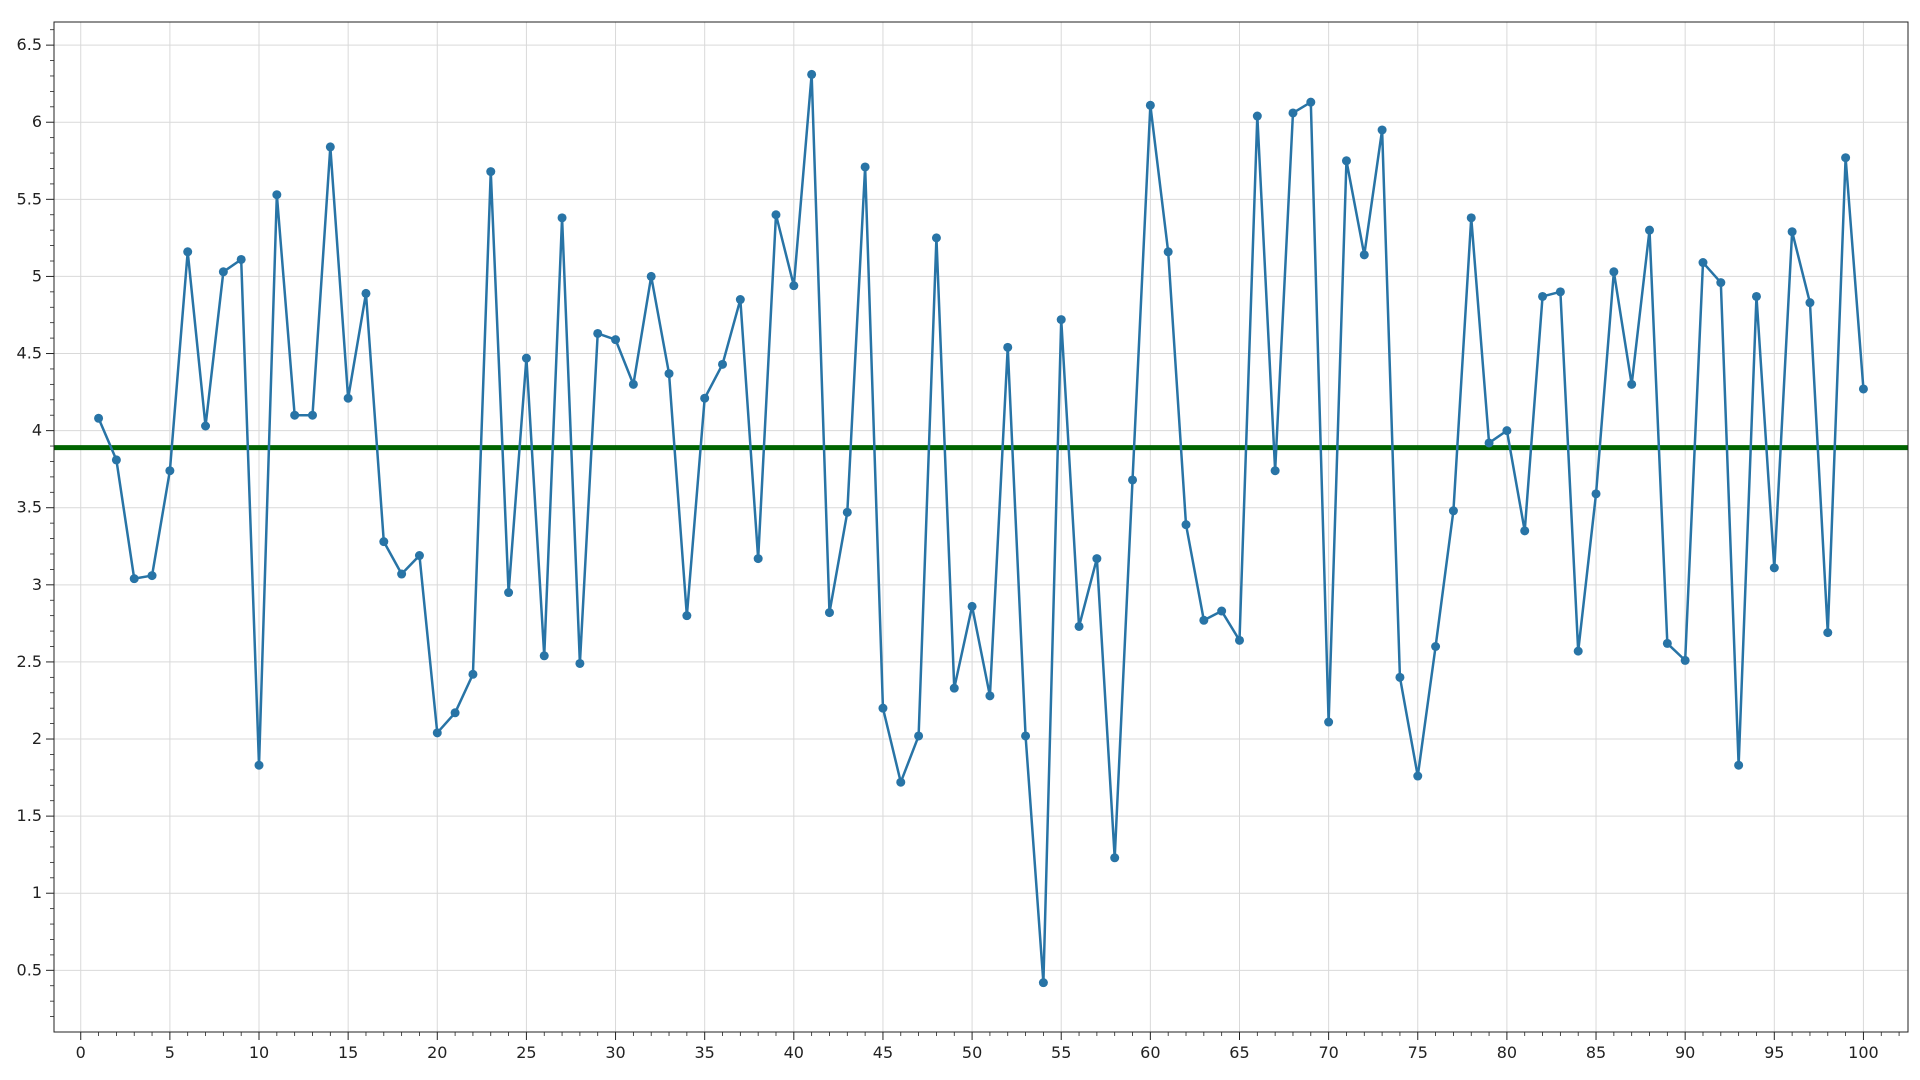 This screenshot has width=1920, height=1080. Describe the element at coordinates (29, 815) in the screenshot. I see `y-tick-label: 1.5` at that location.